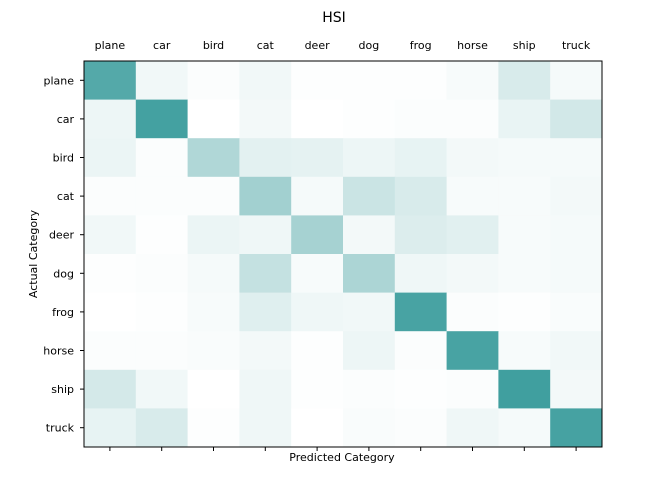  I want to click on heatmap-cell-cat-frog, so click(420, 196).